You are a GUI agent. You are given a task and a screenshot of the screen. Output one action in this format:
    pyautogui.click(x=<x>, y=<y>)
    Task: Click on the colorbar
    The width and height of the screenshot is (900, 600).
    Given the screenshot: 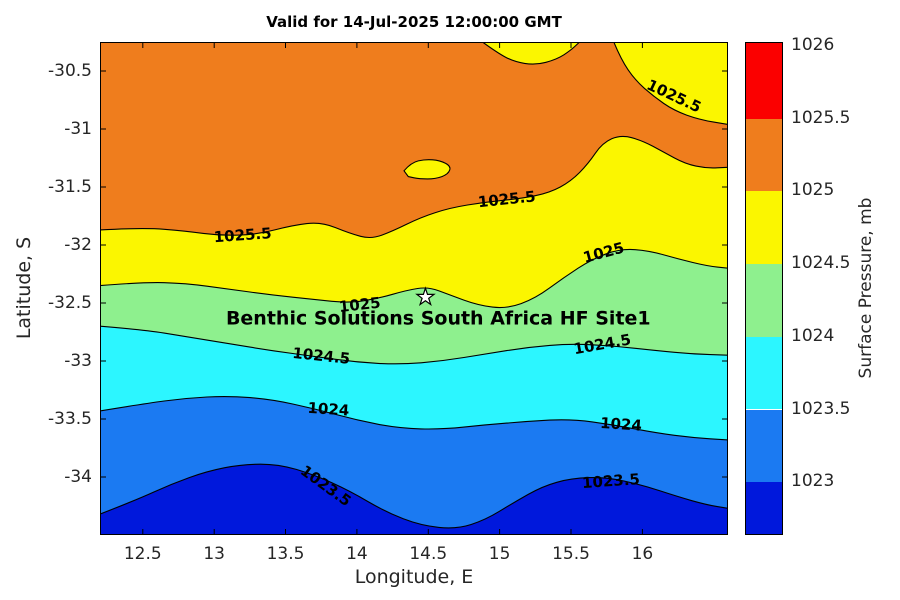 What is the action you would take?
    pyautogui.click(x=764, y=288)
    